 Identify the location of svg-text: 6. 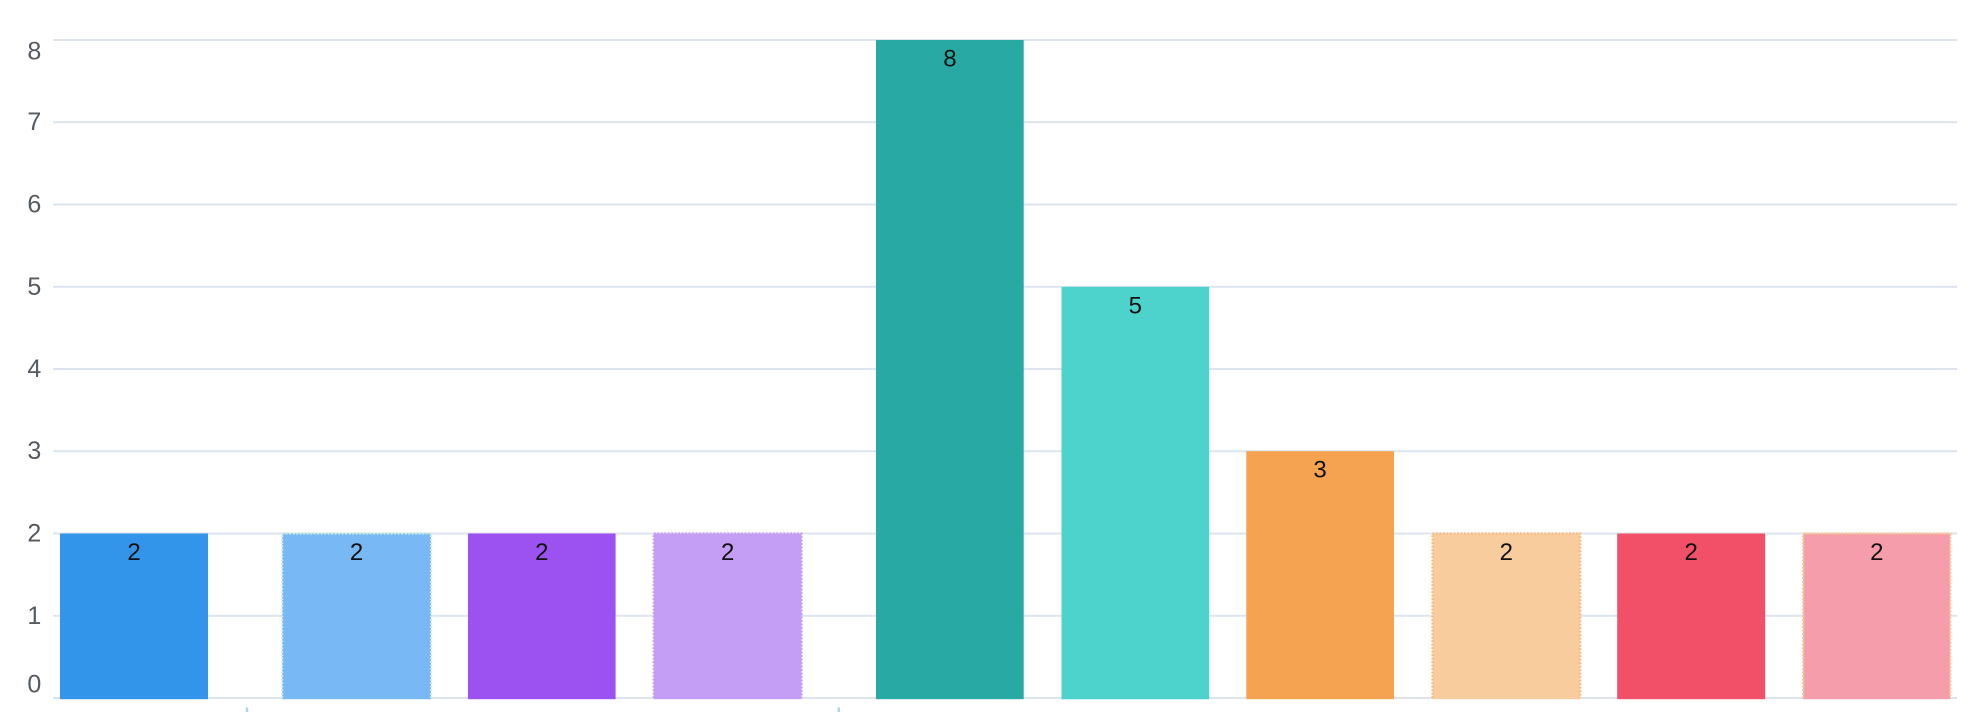
(34, 205).